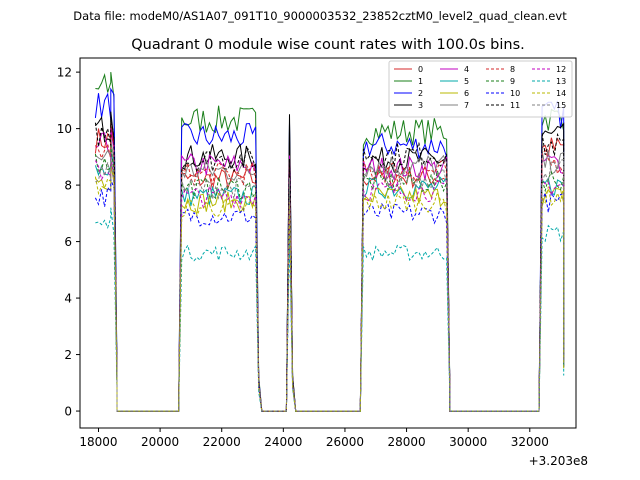 This screenshot has height=480, width=640. What do you see at coordinates (561, 93) in the screenshot?
I see `legend-label-14: 14` at bounding box center [561, 93].